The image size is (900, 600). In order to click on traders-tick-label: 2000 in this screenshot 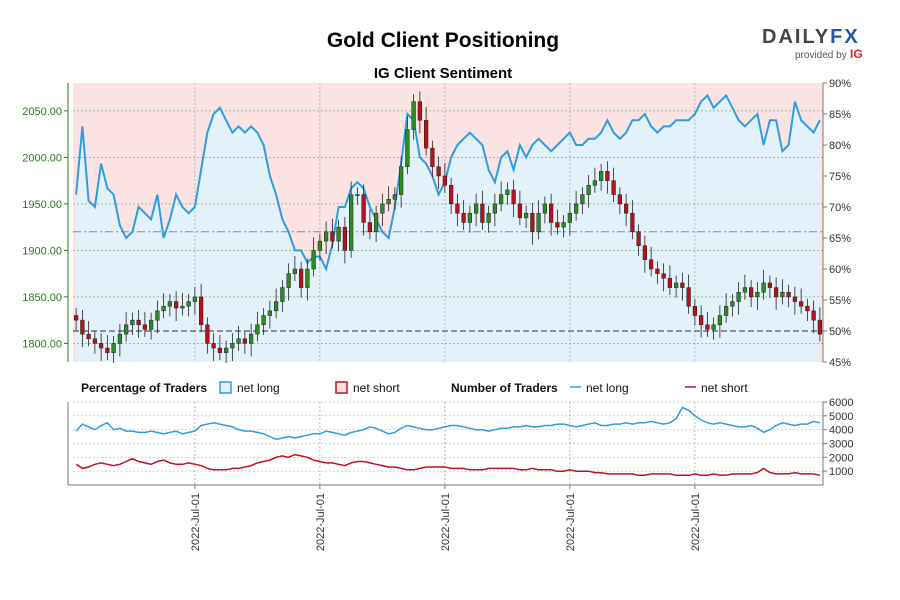, I will do `click(841, 458)`.